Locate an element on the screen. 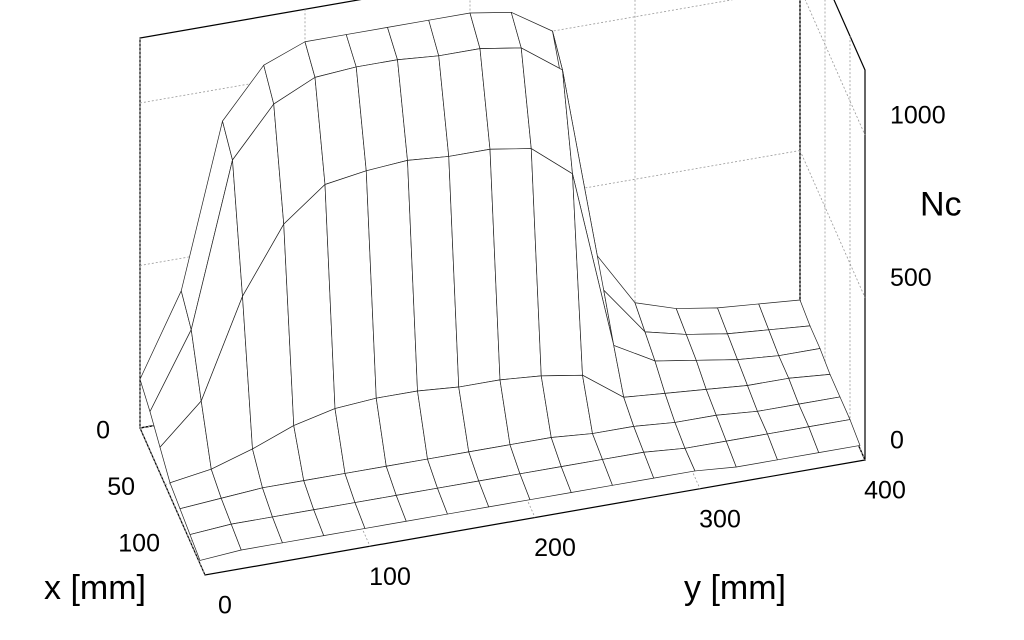 This screenshot has height=640, width=1024. y-tick-label: 300 is located at coordinates (720, 519).